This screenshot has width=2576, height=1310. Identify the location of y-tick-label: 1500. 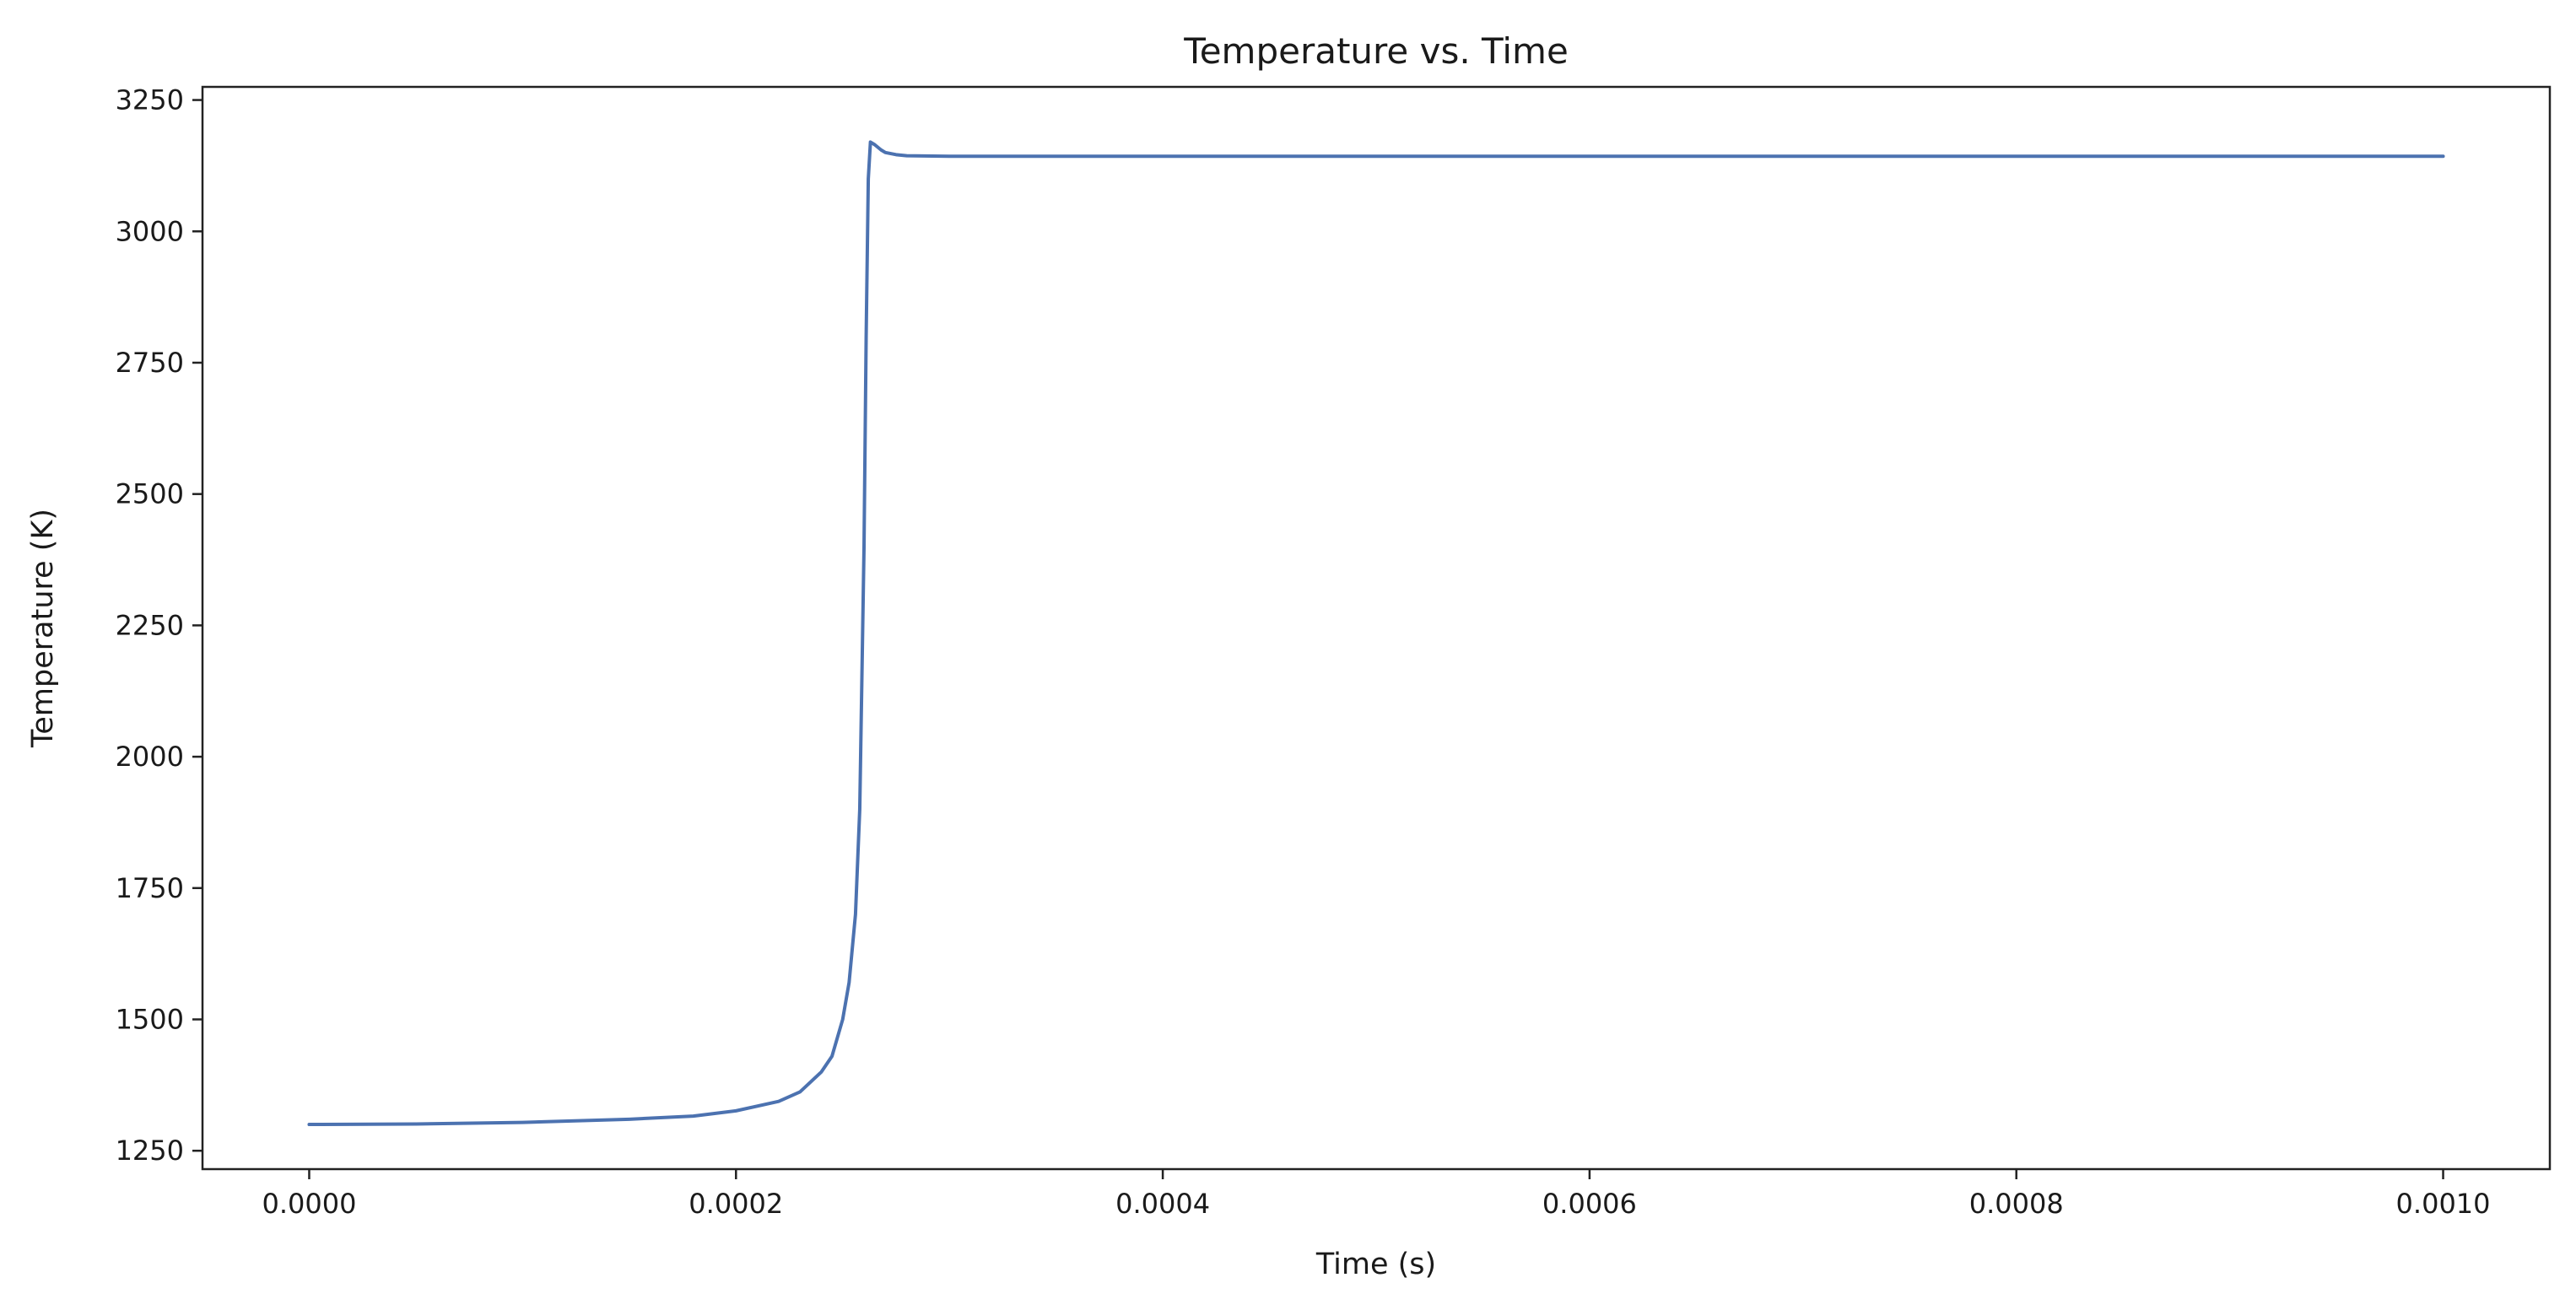
(150, 1019).